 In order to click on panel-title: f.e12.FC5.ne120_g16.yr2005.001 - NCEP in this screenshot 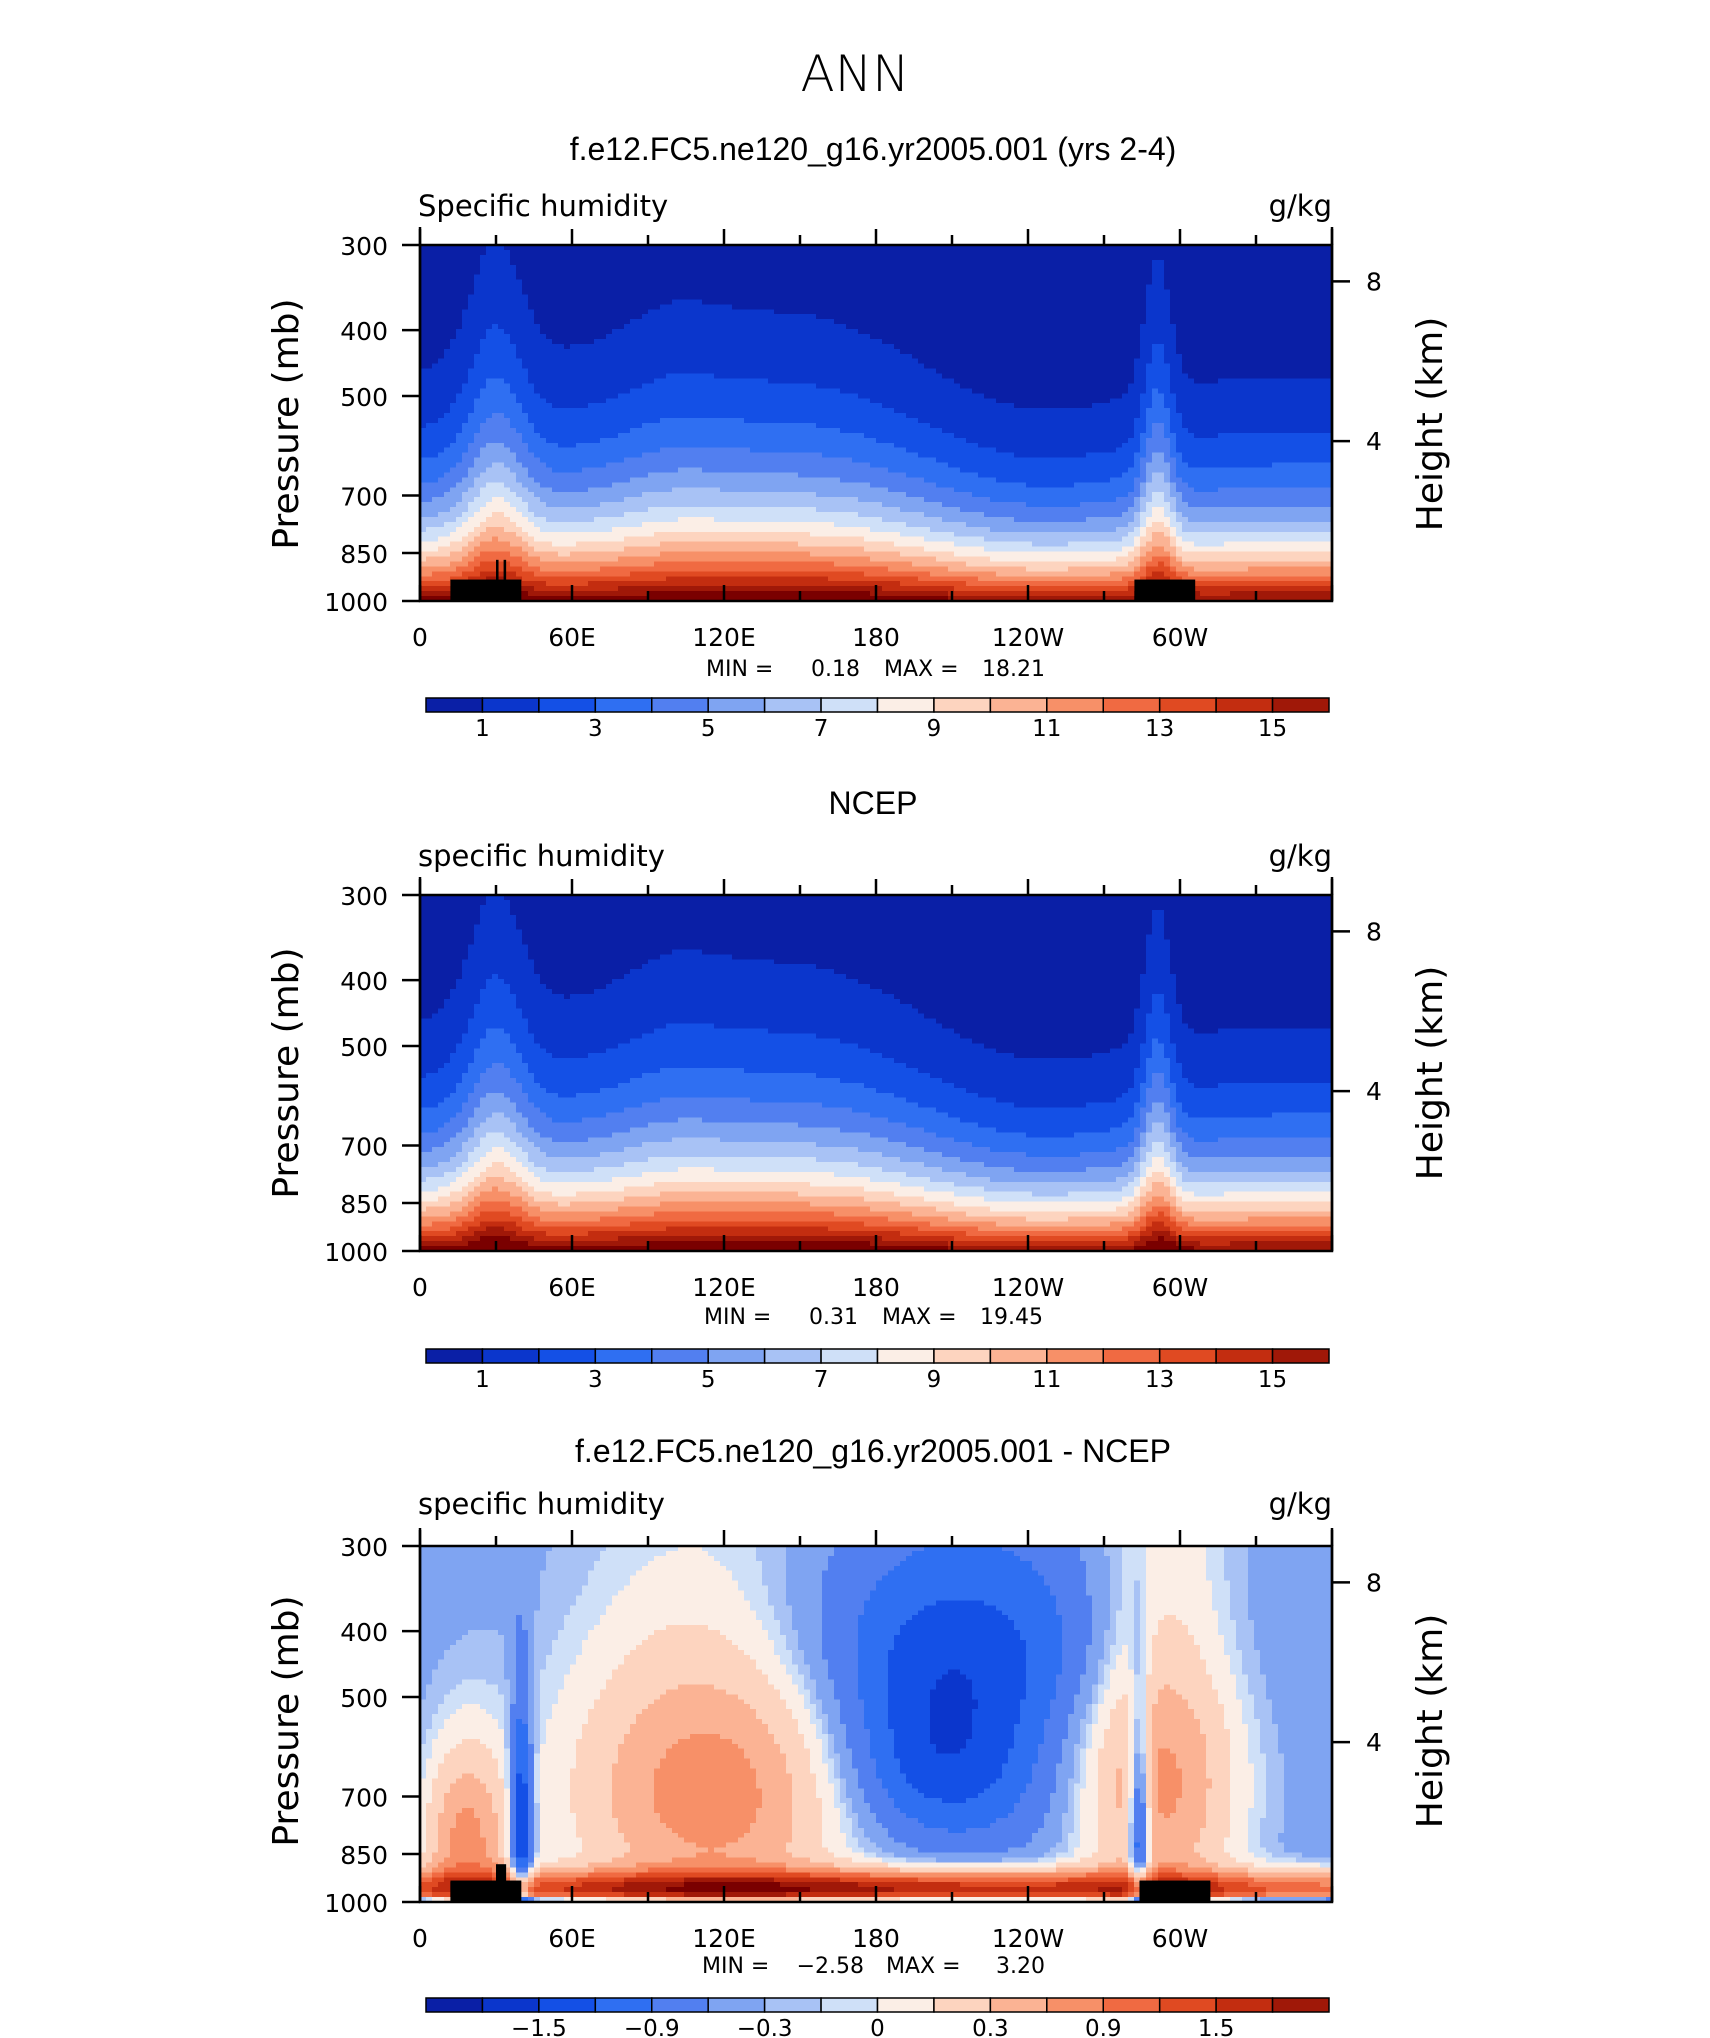, I will do `click(873, 1451)`.